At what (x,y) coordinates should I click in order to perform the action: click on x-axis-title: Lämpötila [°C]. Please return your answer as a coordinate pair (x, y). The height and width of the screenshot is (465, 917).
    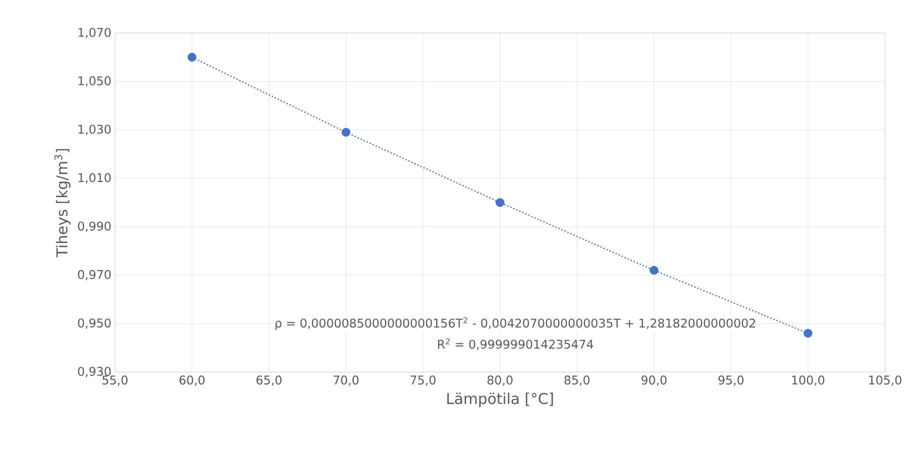
    Looking at the image, I should click on (500, 400).